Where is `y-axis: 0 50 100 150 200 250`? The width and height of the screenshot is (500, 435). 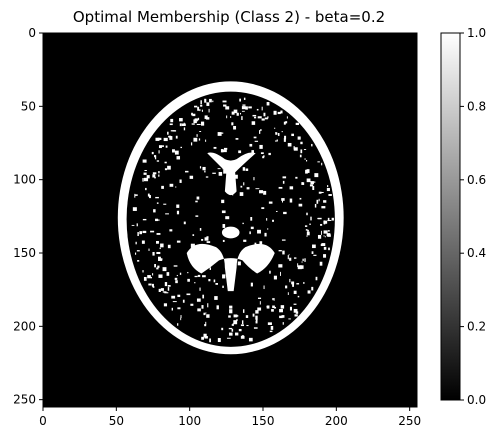 y-axis: 0 50 100 150 200 250 is located at coordinates (28, 216).